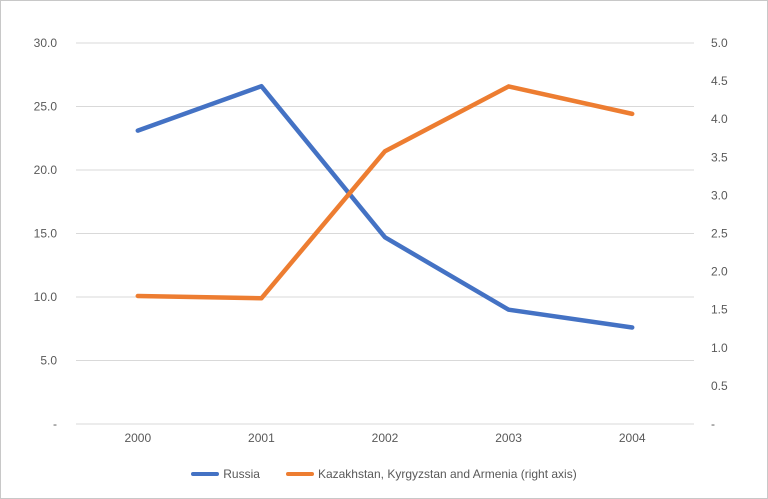 Image resolution: width=768 pixels, height=499 pixels. What do you see at coordinates (508, 438) in the screenshot?
I see `x-axis-tick-label: 2003` at bounding box center [508, 438].